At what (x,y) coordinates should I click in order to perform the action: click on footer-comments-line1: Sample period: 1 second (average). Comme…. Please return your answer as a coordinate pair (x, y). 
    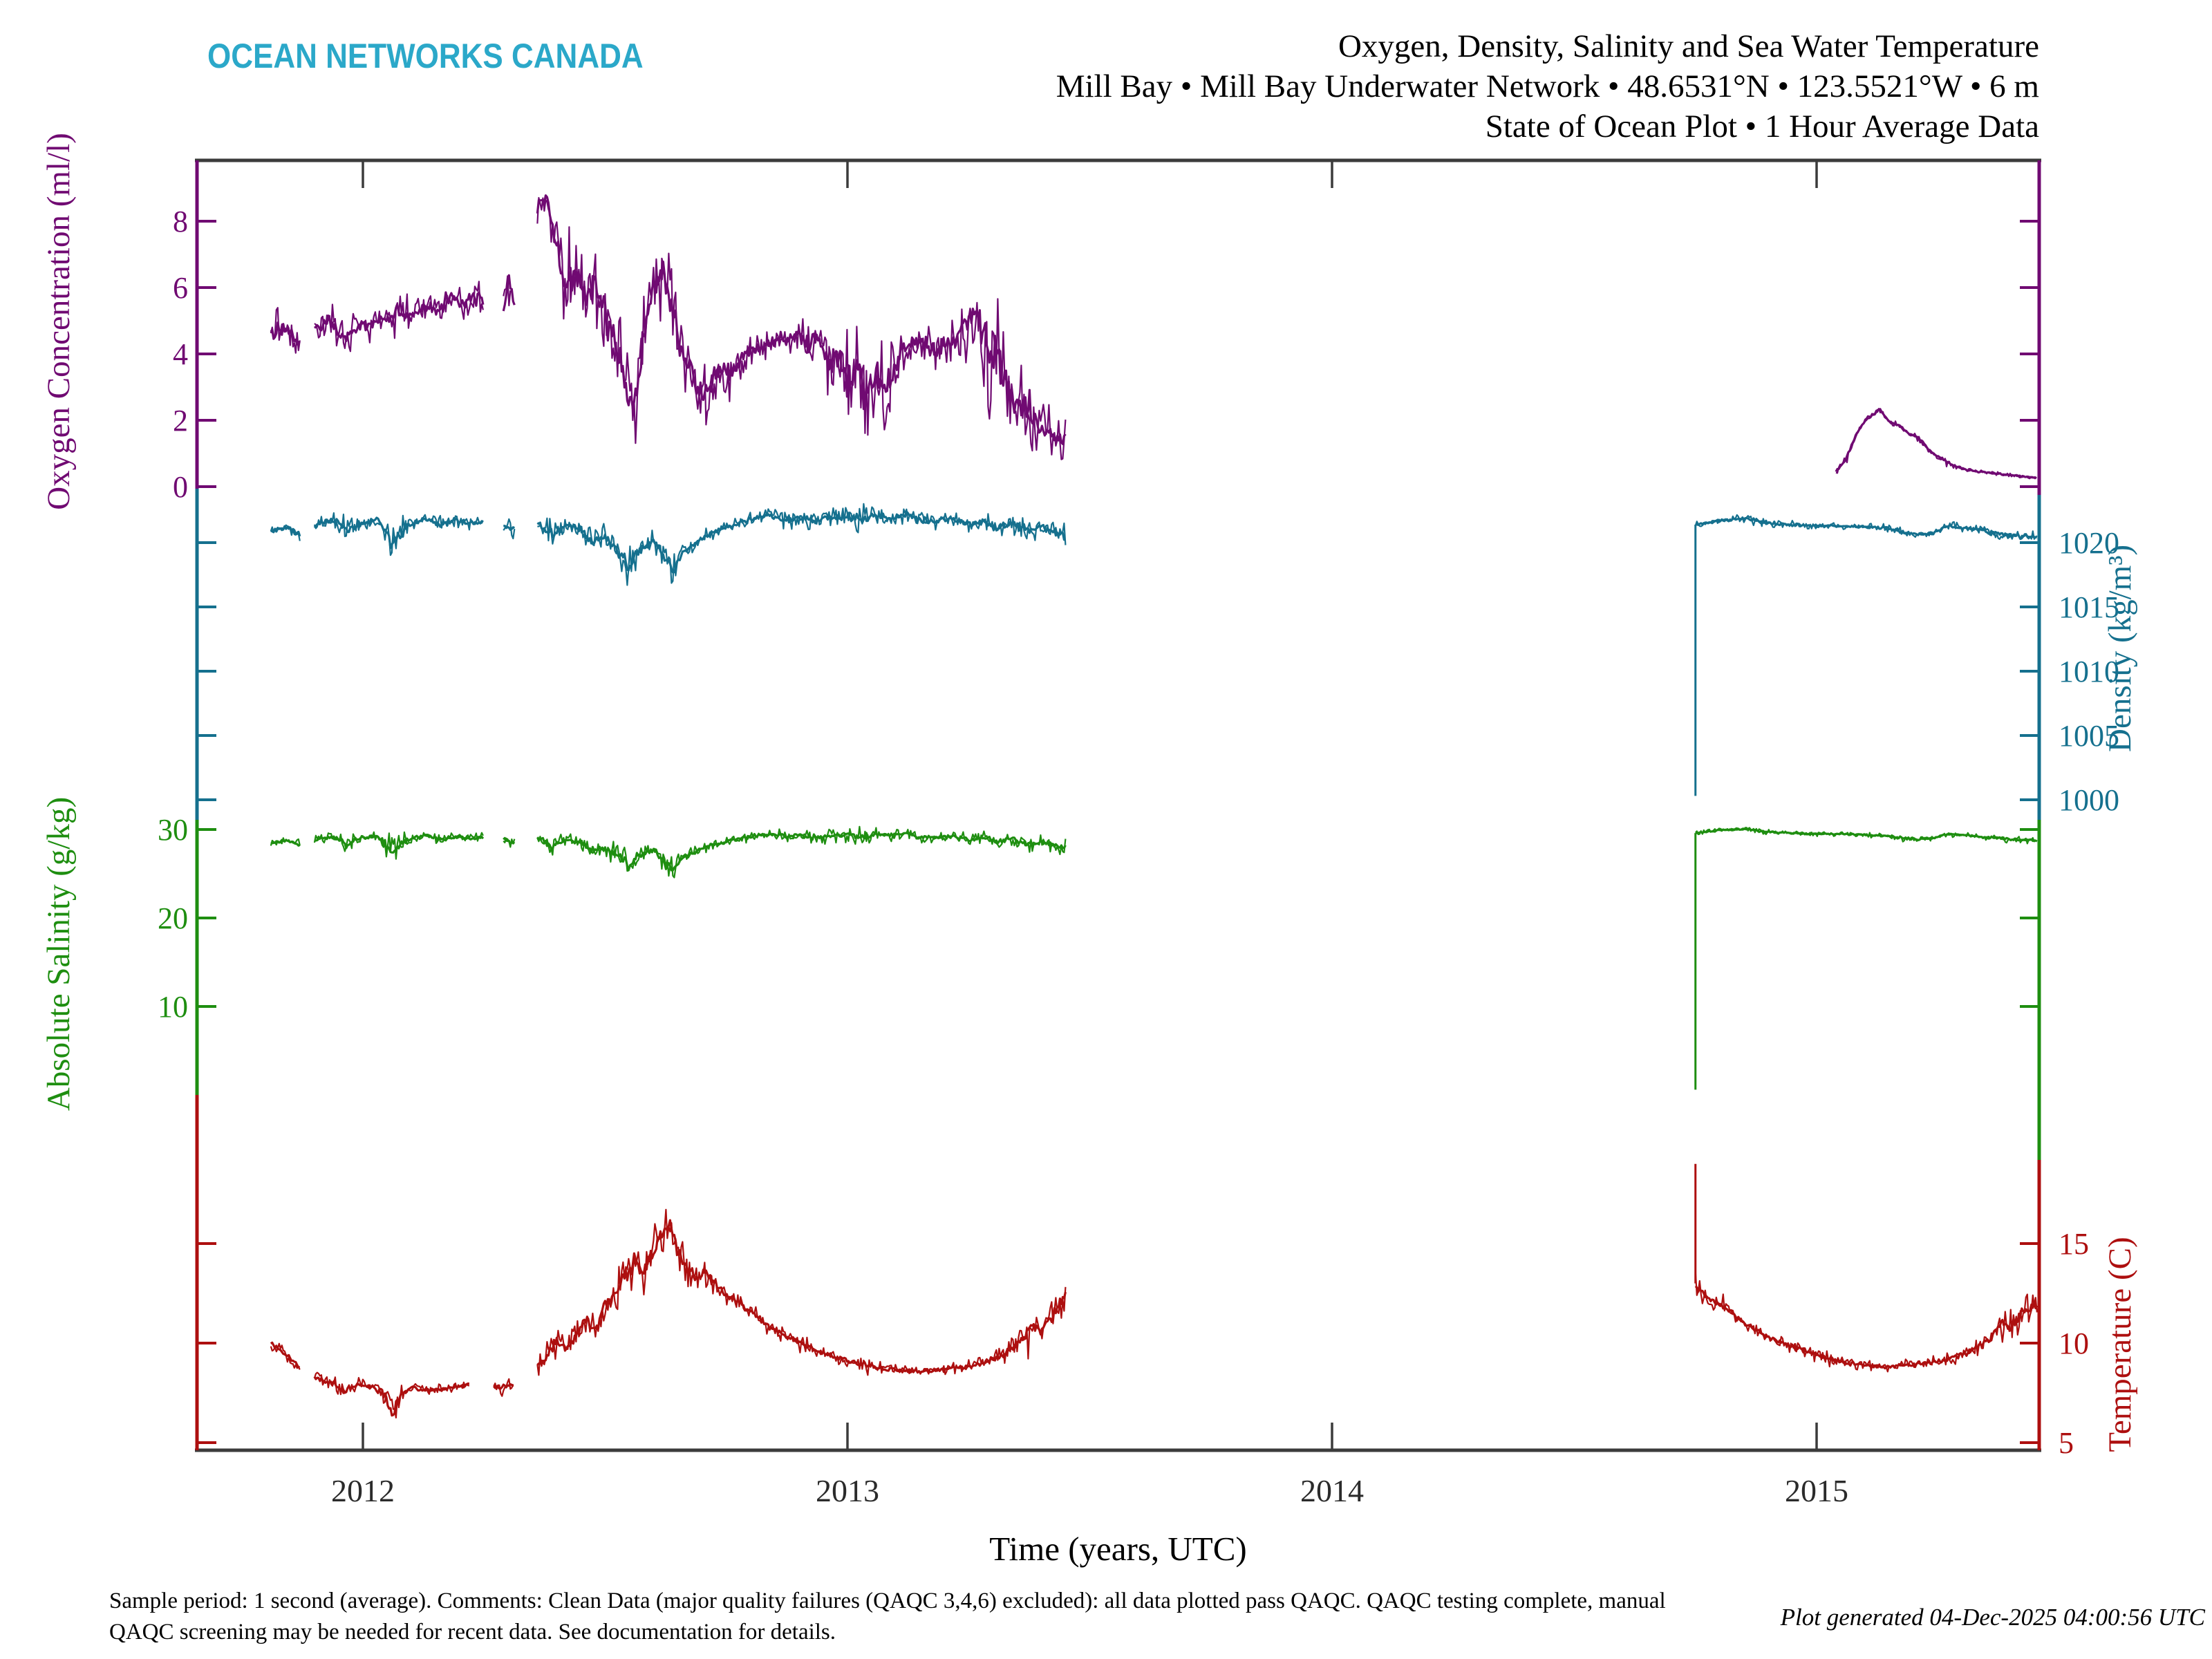
    Looking at the image, I should click on (887, 1600).